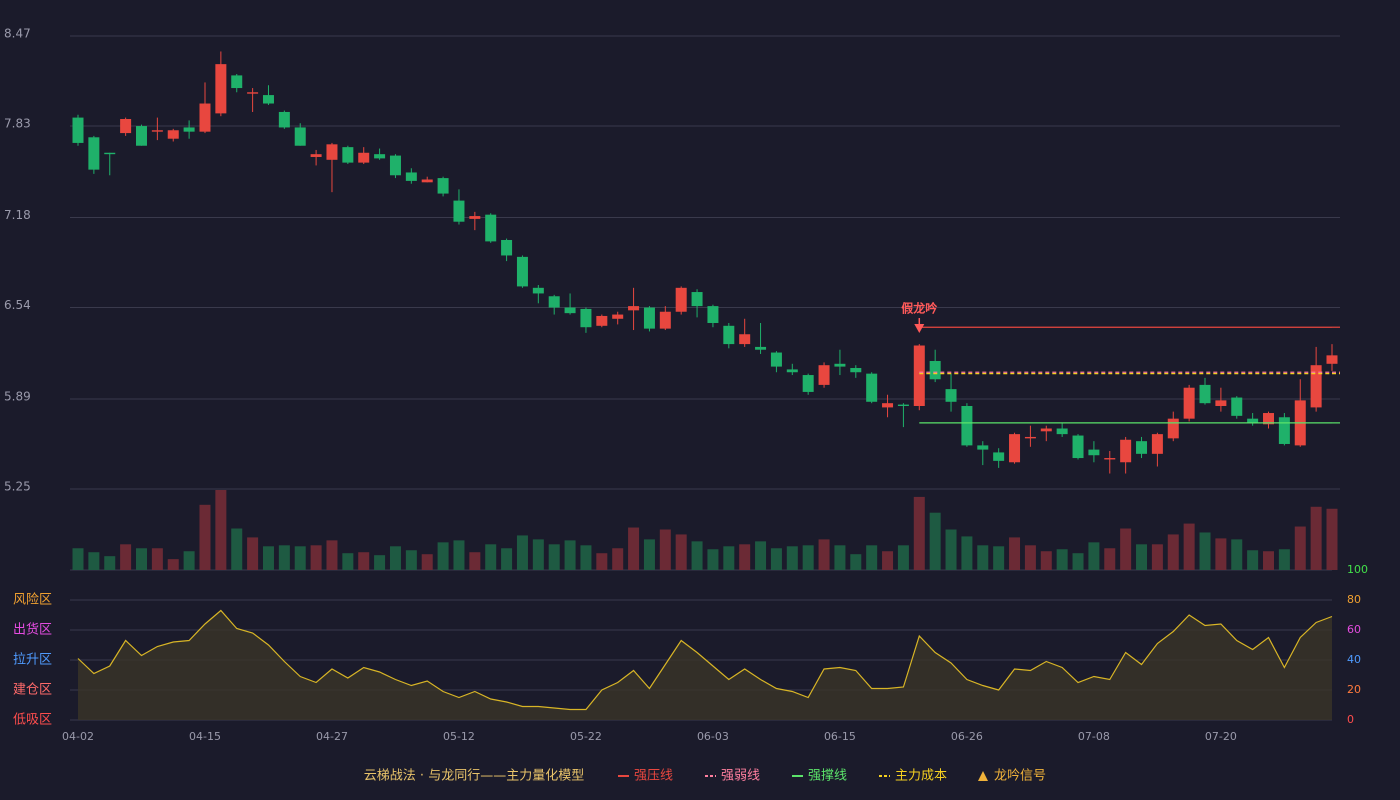  What do you see at coordinates (78, 736) in the screenshot?
I see `x-tick-label: 04-02` at bounding box center [78, 736].